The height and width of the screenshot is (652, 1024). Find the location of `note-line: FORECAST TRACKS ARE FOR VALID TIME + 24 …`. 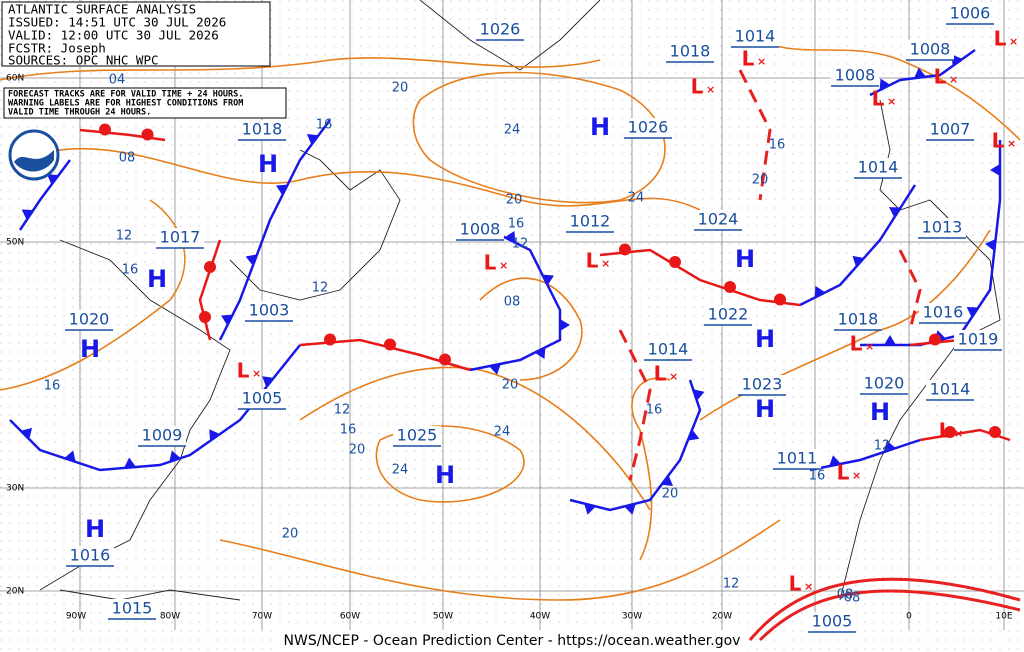

note-line: FORECAST TRACKS ARE FOR VALID TIME + 24 … is located at coordinates (125, 95).